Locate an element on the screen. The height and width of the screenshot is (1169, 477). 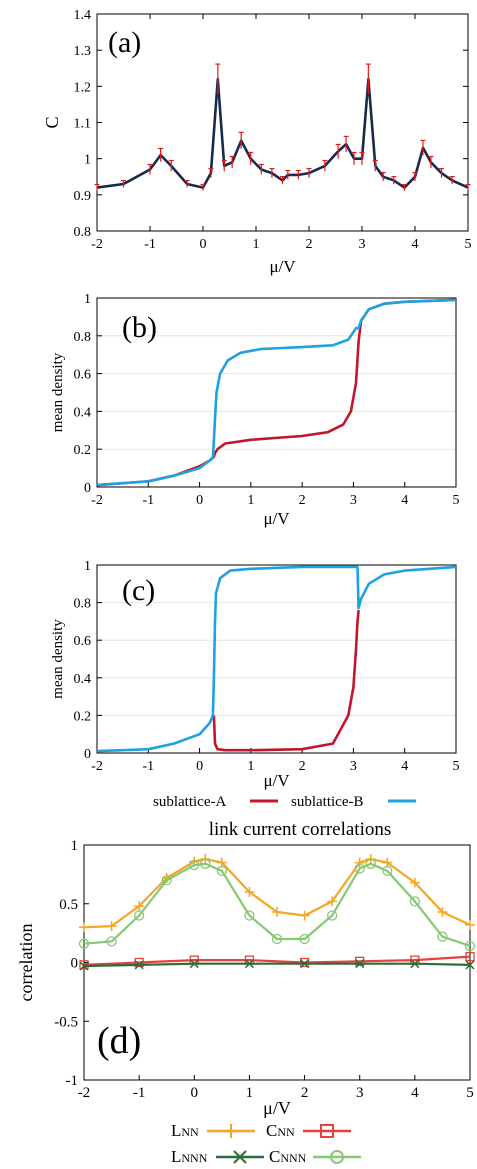
legend-label-cnn: CNN is located at coordinates (280, 1130).